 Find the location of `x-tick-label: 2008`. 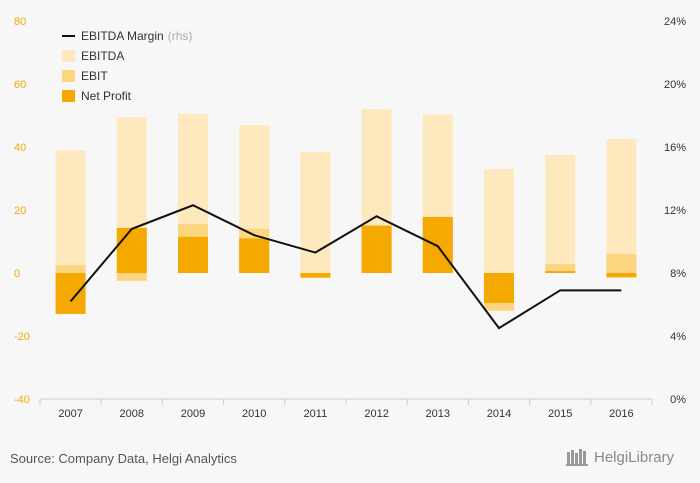

x-tick-label: 2008 is located at coordinates (132, 414).